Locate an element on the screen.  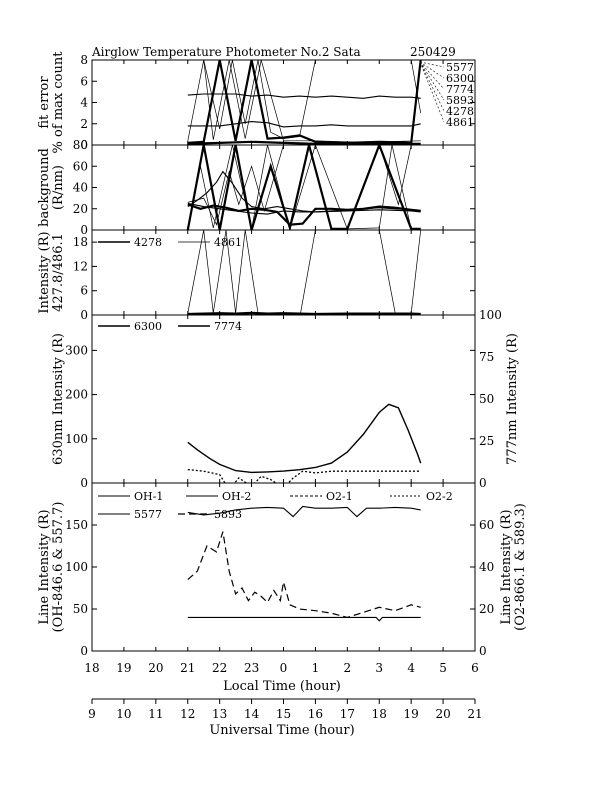
x-tick-label-ut: 15 is located at coordinates (283, 714).